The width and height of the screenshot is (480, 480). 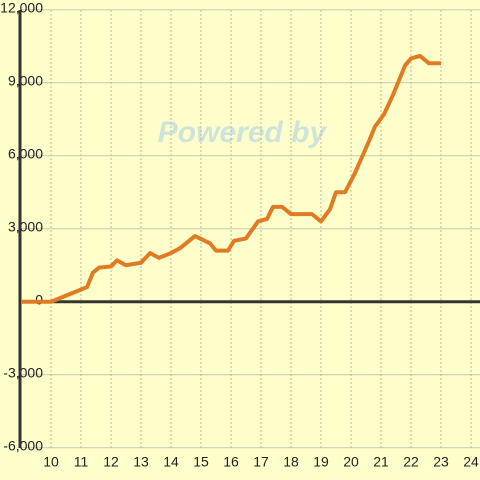 I want to click on x-tick-label: 10, so click(x=51, y=462).